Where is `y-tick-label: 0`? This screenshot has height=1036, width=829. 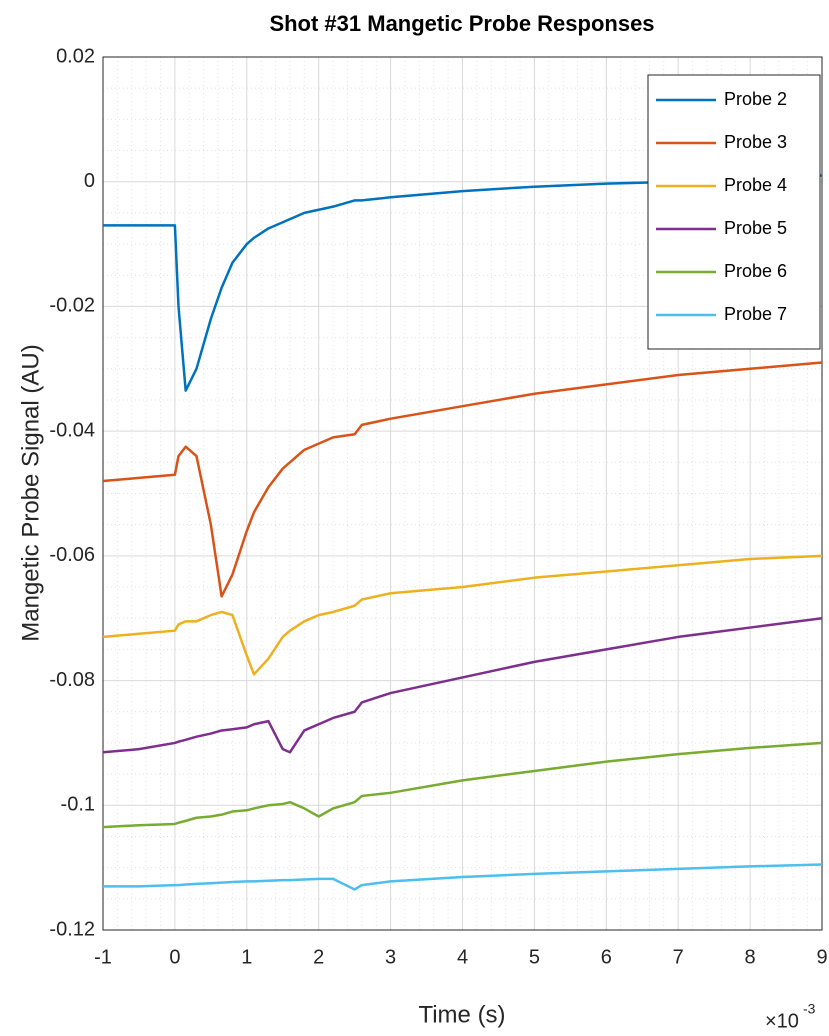 y-tick-label: 0 is located at coordinates (89, 181).